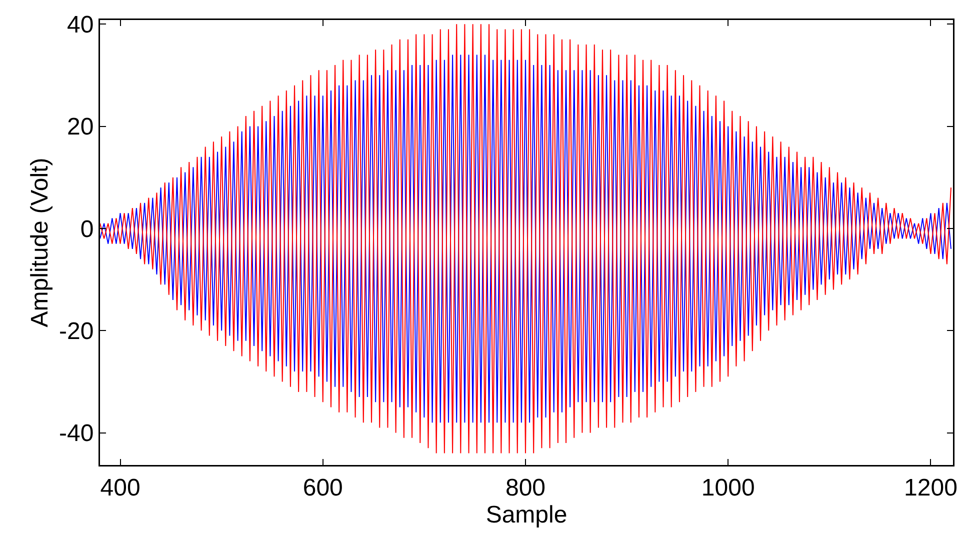  I want to click on y-axis-title: Amplitude (Volt), so click(40, 243).